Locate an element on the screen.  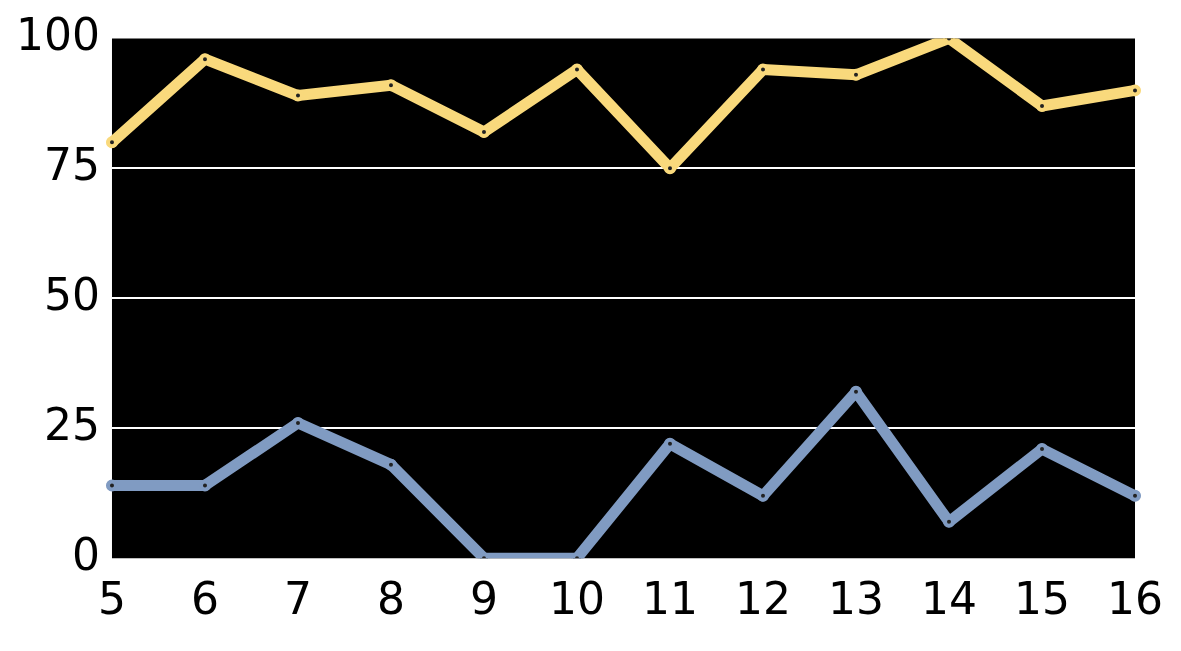
y-tick-label: 25 is located at coordinates (71, 424).